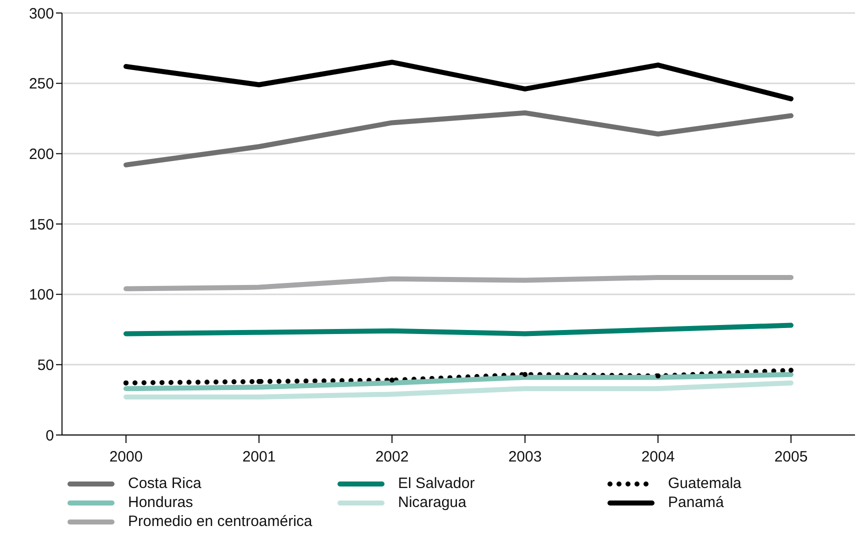 The image size is (857, 556). Describe the element at coordinates (41, 295) in the screenshot. I see `y-tick-label: 100` at that location.